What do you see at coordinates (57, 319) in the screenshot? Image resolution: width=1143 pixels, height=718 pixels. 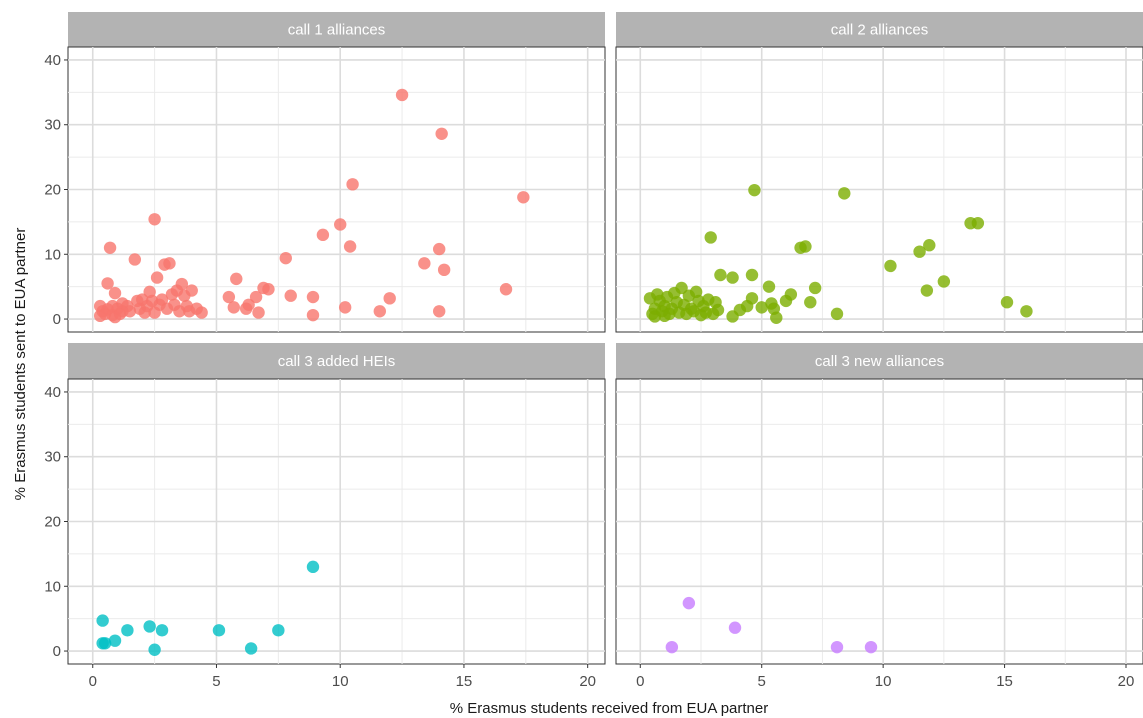 I see `y-tick-label: 0` at bounding box center [57, 319].